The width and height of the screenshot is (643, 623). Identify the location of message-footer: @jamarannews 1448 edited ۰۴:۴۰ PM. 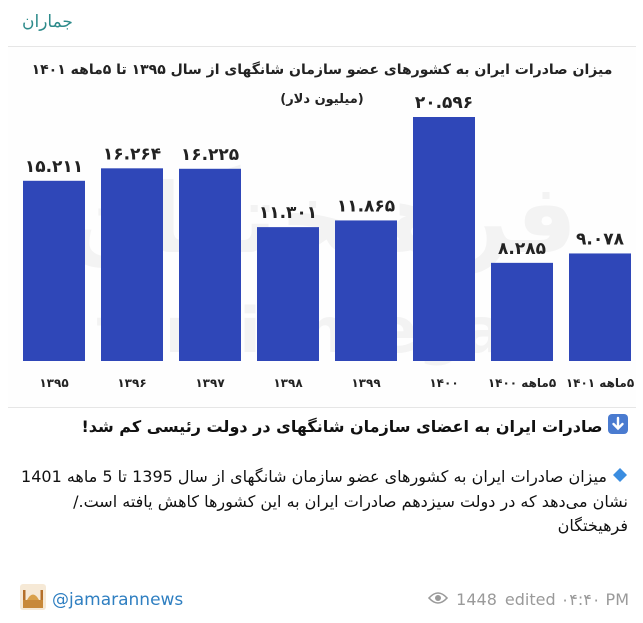
(321, 600).